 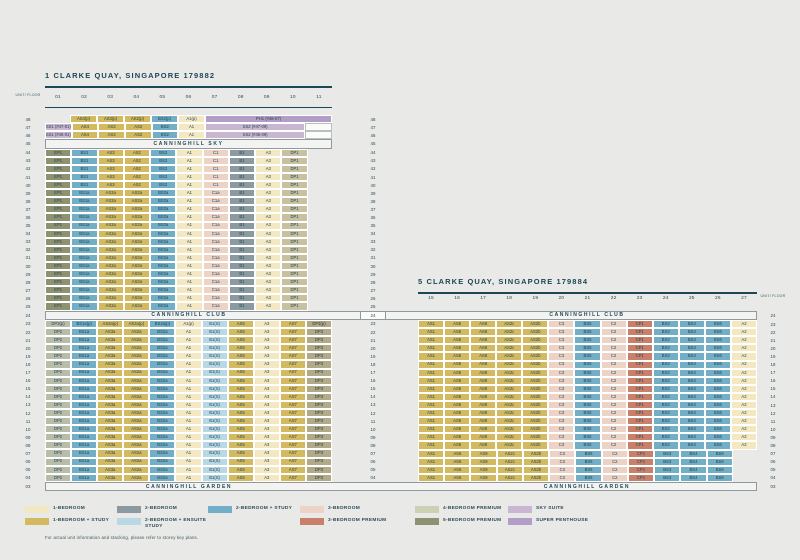 I want to click on unit-cell: BS4, so click(x=691, y=413).